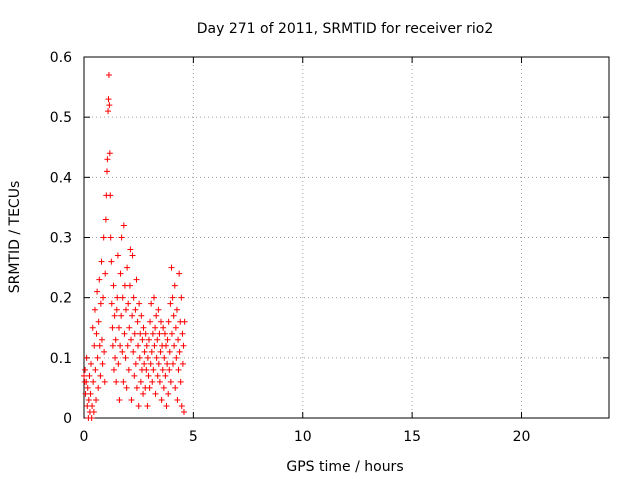 The width and height of the screenshot is (640, 480). I want to click on x-tick-label: 10, so click(303, 437).